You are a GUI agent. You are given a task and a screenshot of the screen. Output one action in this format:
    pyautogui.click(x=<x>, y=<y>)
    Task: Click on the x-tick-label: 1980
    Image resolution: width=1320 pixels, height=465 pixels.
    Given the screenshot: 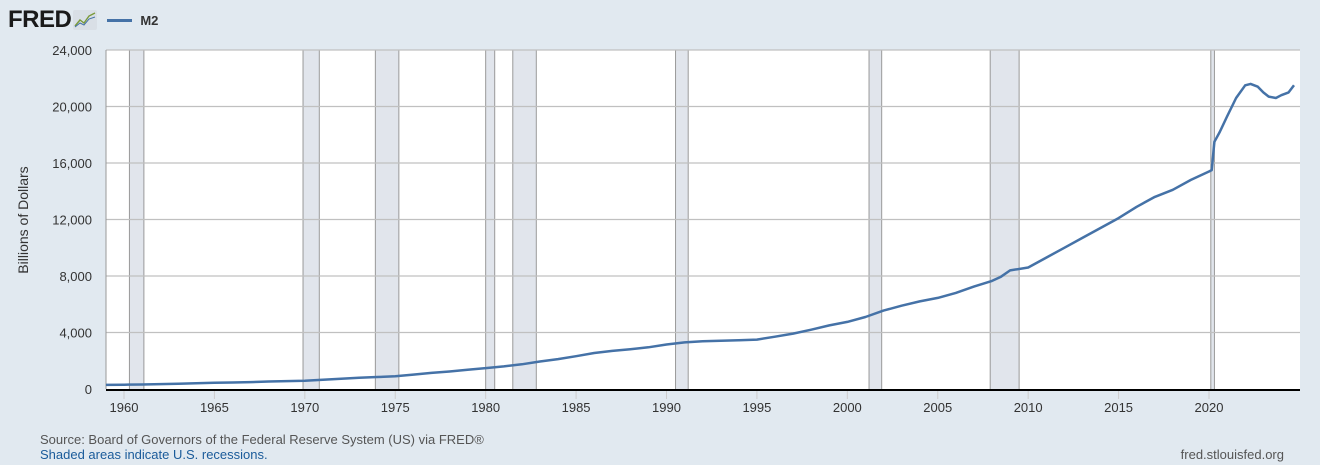 What is the action you would take?
    pyautogui.click(x=485, y=407)
    